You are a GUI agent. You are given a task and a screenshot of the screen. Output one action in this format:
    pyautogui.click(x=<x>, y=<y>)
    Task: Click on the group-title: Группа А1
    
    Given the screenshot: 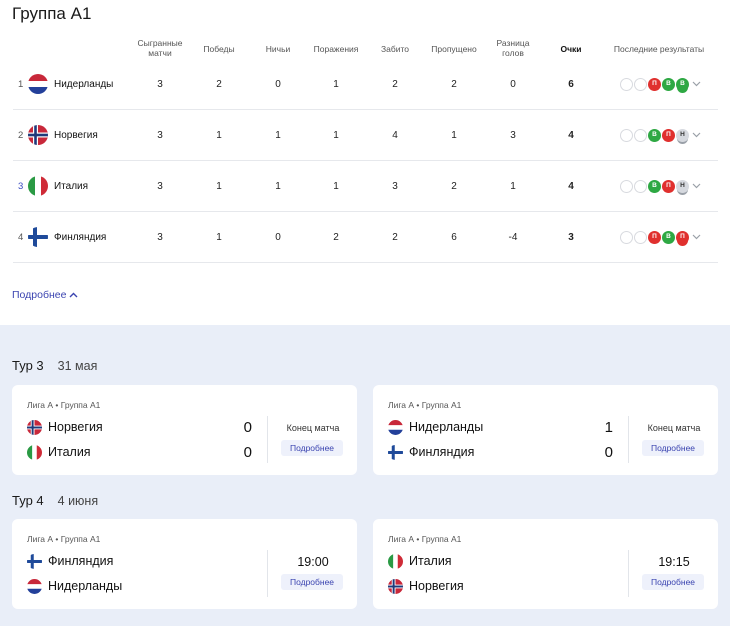 What is the action you would take?
    pyautogui.click(x=52, y=13)
    